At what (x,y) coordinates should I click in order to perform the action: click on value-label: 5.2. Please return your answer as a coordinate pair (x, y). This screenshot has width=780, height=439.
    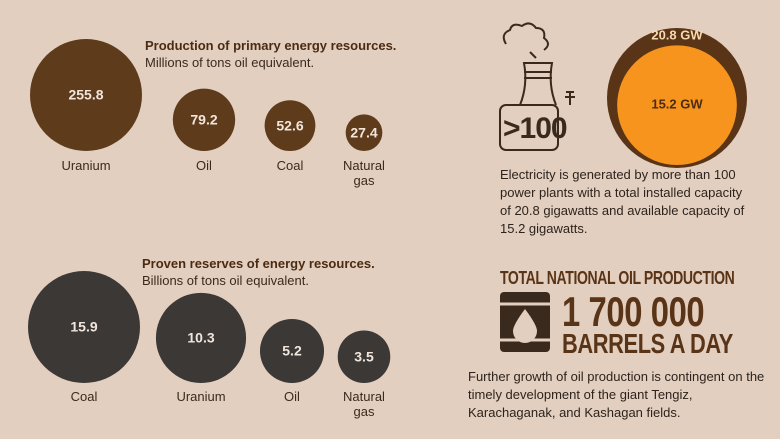
    Looking at the image, I should click on (292, 351).